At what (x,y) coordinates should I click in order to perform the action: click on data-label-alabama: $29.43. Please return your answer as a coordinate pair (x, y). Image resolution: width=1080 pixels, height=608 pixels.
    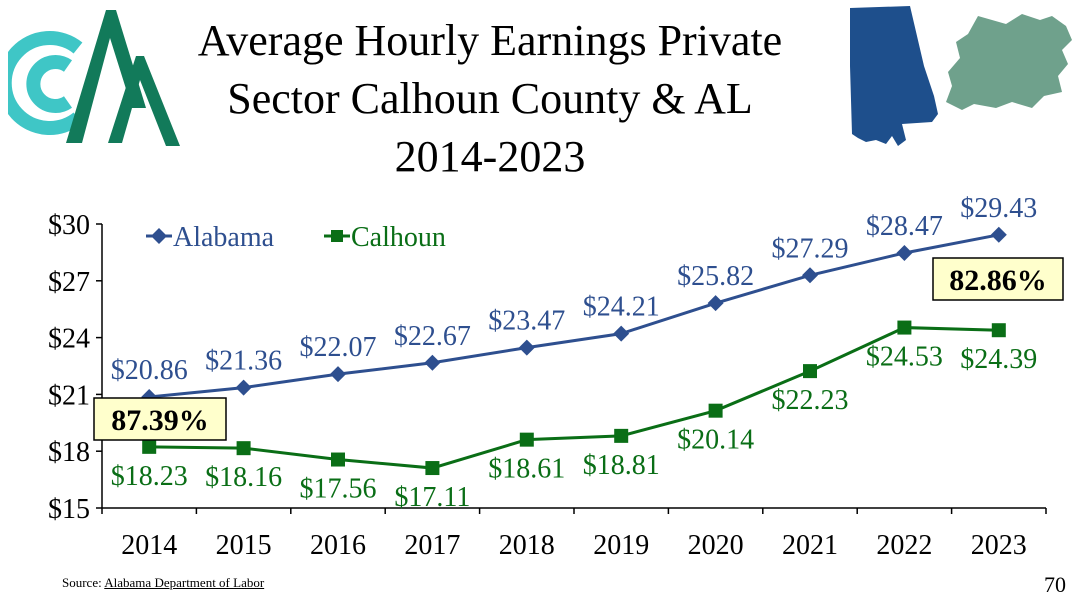
    Looking at the image, I should click on (998, 208).